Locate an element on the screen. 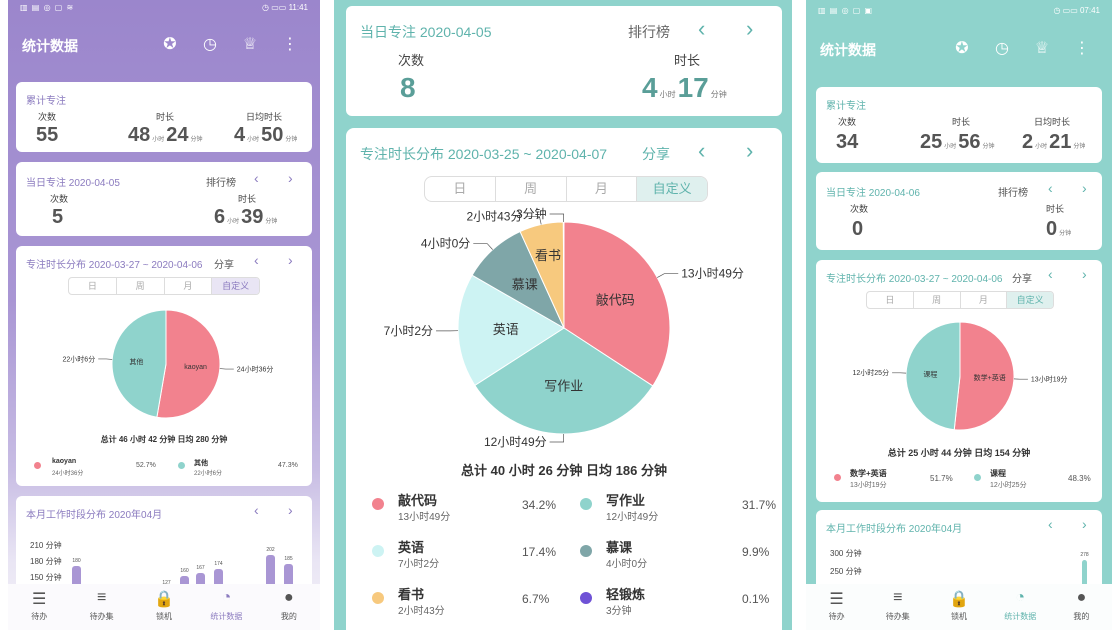  status-icons-left: ▥ ▤ ◎ ▢ ▣ is located at coordinates (846, 10).